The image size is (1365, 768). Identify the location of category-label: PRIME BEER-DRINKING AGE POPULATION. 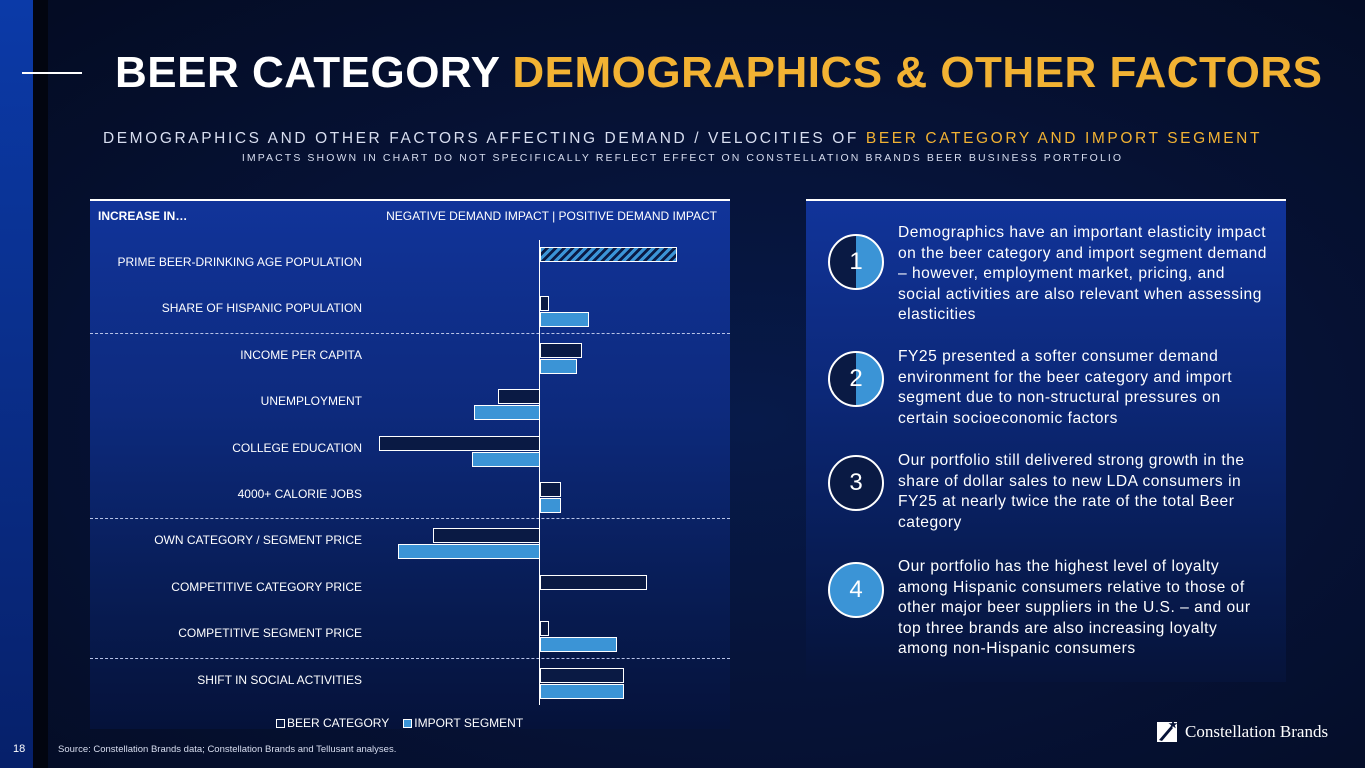
(240, 262).